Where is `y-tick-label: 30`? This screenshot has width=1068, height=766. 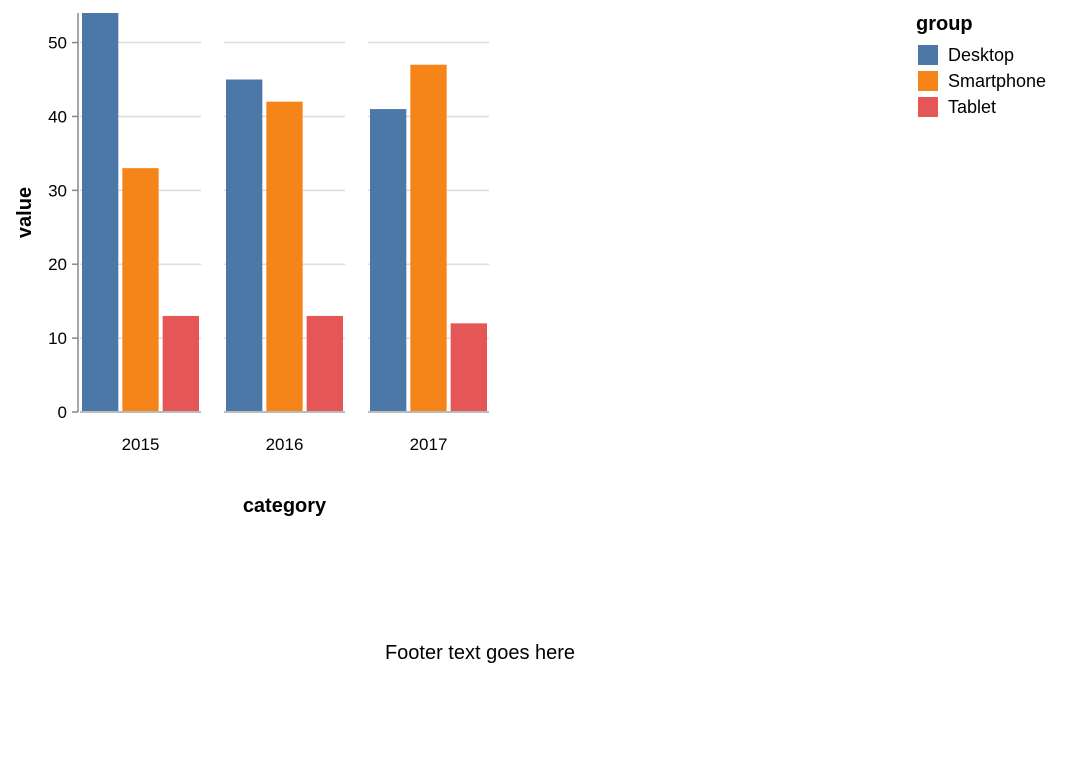 y-tick-label: 30 is located at coordinates (57, 190).